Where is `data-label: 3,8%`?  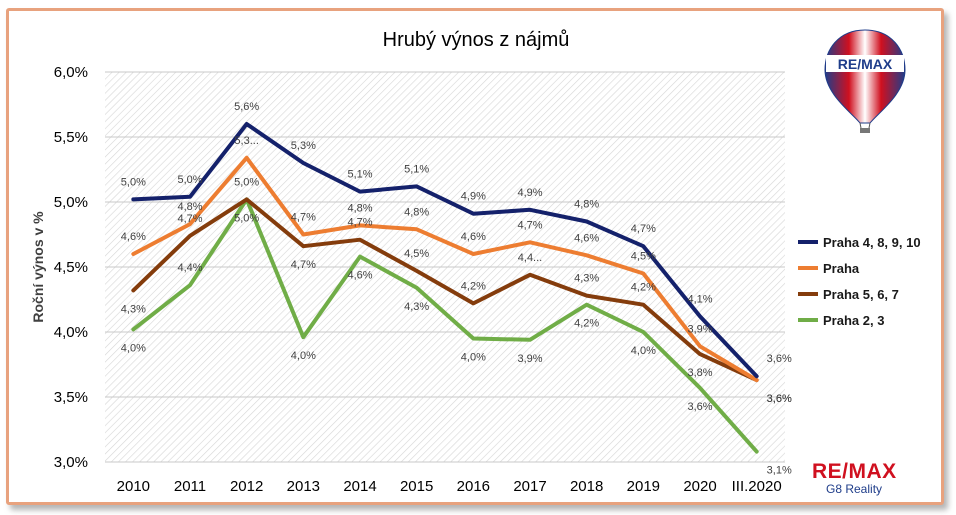
data-label: 3,8% is located at coordinates (699, 373).